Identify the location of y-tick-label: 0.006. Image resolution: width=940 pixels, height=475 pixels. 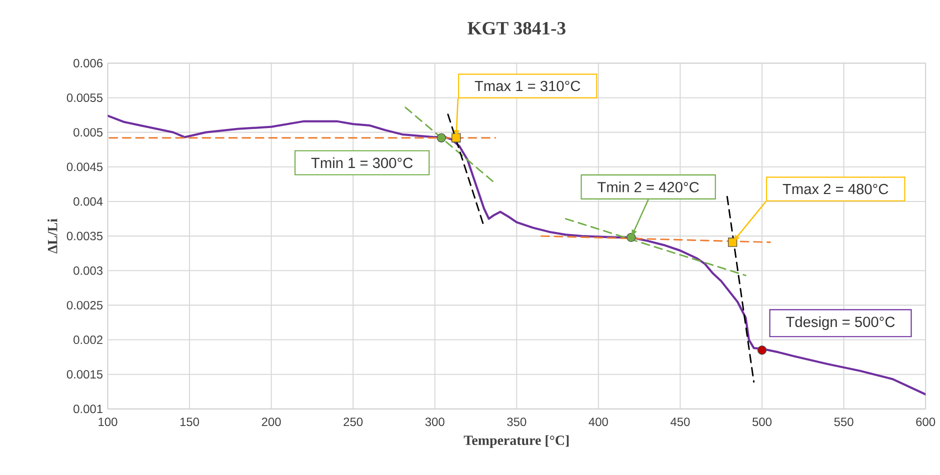
(88, 63).